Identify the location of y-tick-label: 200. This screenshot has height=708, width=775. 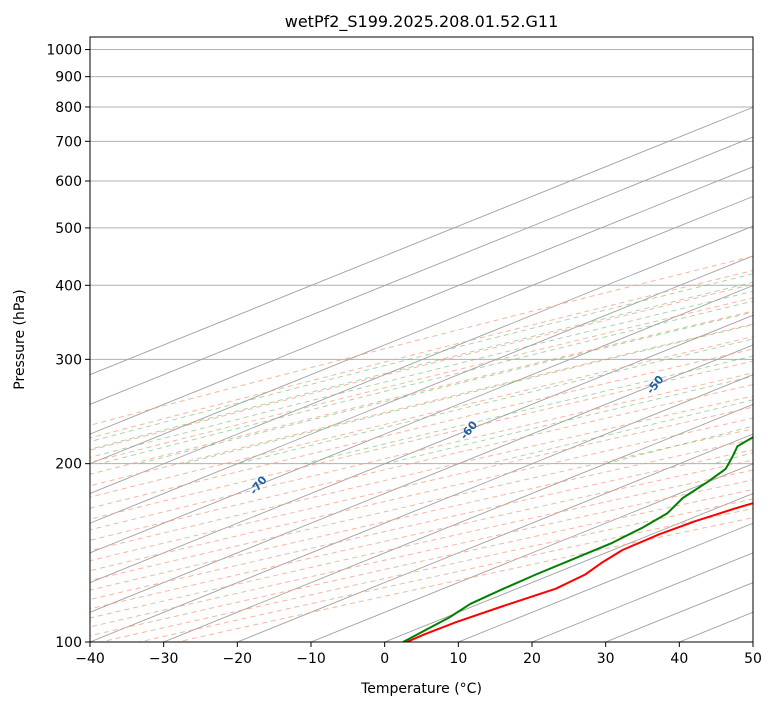
(68, 465).